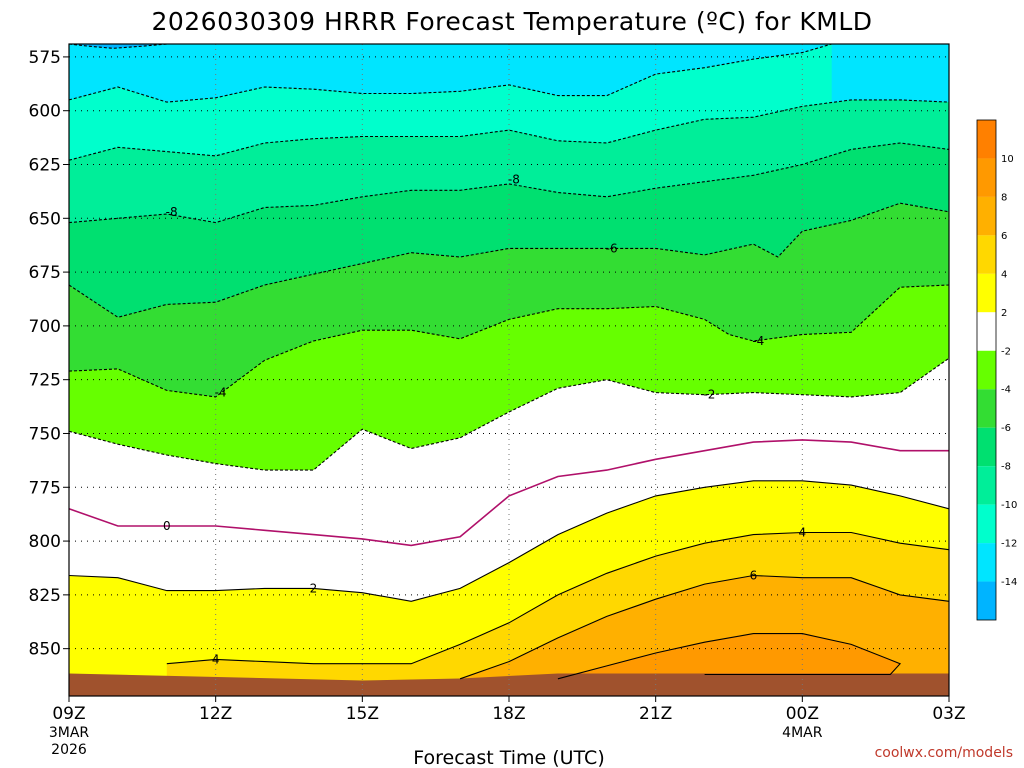 Image resolution: width=1024 pixels, height=768 pixels. What do you see at coordinates (1004, 197) in the screenshot?
I see `colorbar-label: 8` at bounding box center [1004, 197].